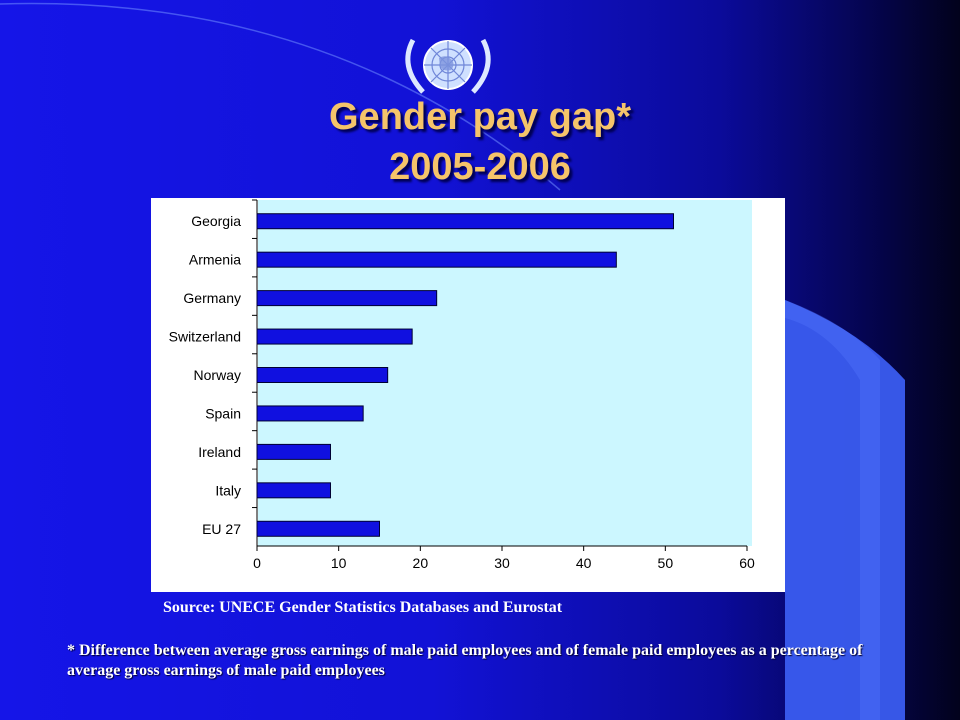 This screenshot has height=720, width=960. Describe the element at coordinates (339, 563) in the screenshot. I see `x-tick-label-10: 10` at that location.